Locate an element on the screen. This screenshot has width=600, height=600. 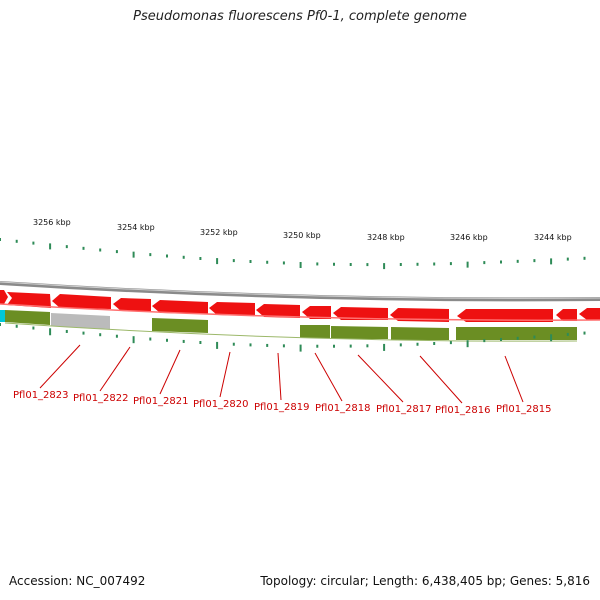
gene-label: Pfl01_2821 is located at coordinates (161, 401).